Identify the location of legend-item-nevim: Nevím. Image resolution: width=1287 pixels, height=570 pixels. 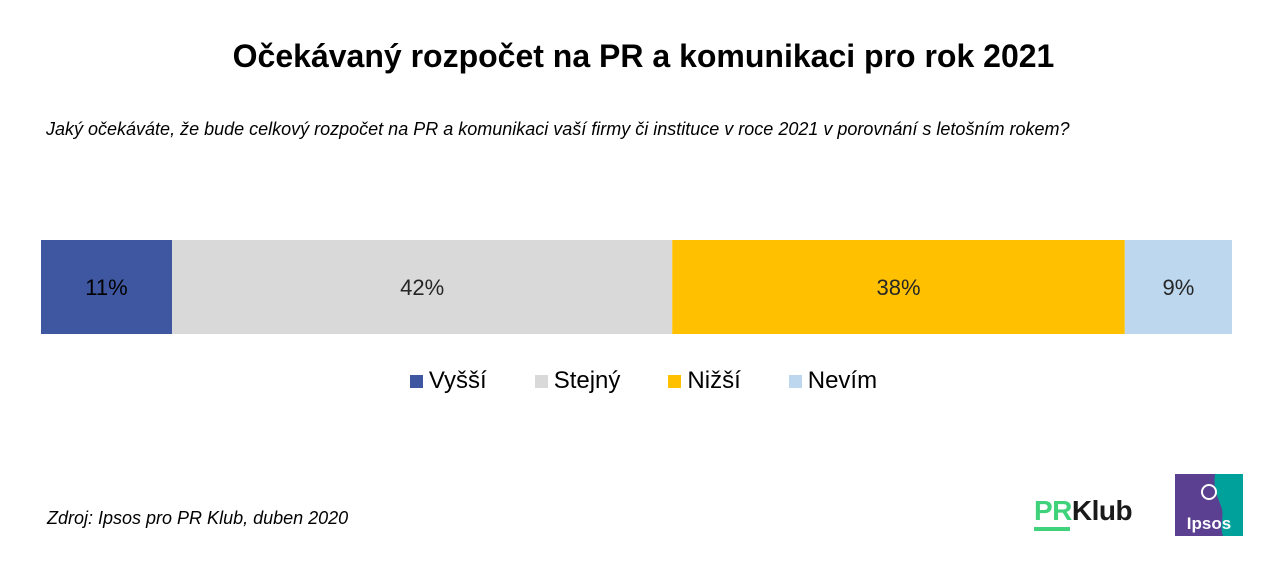
(833, 381).